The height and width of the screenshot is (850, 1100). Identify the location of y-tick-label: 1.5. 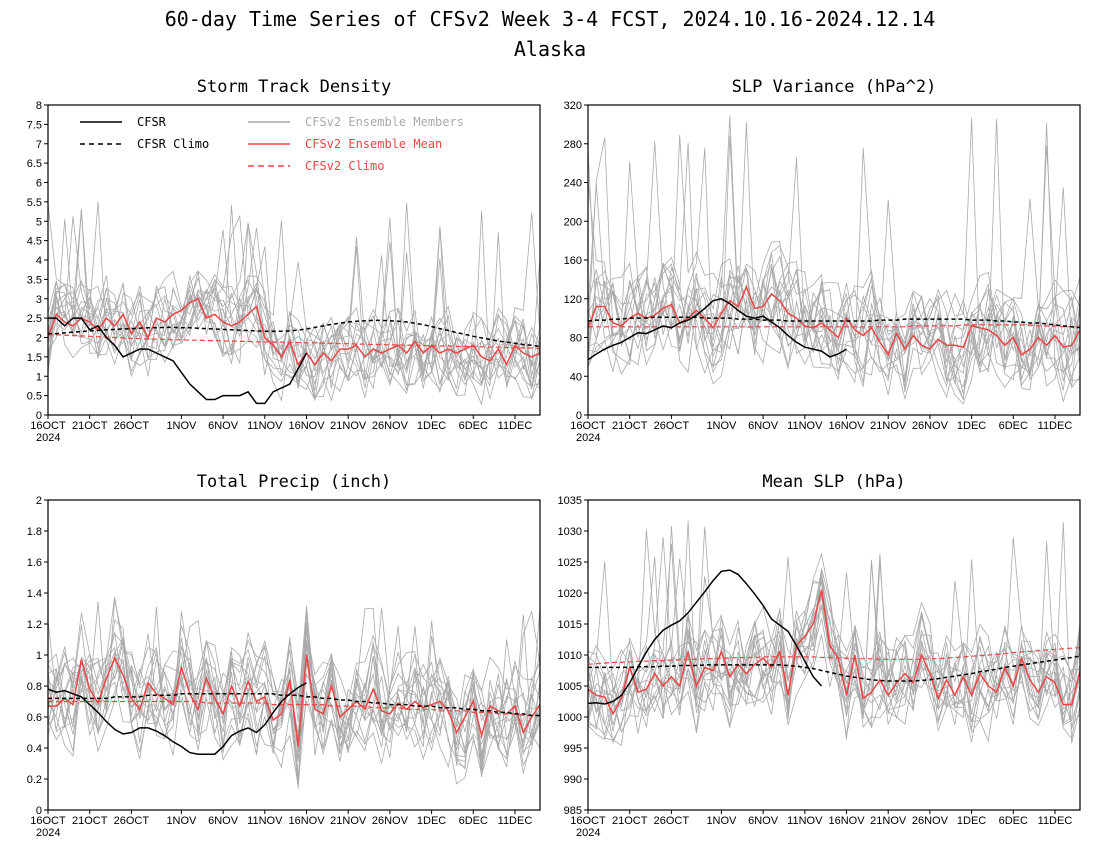
(34, 358).